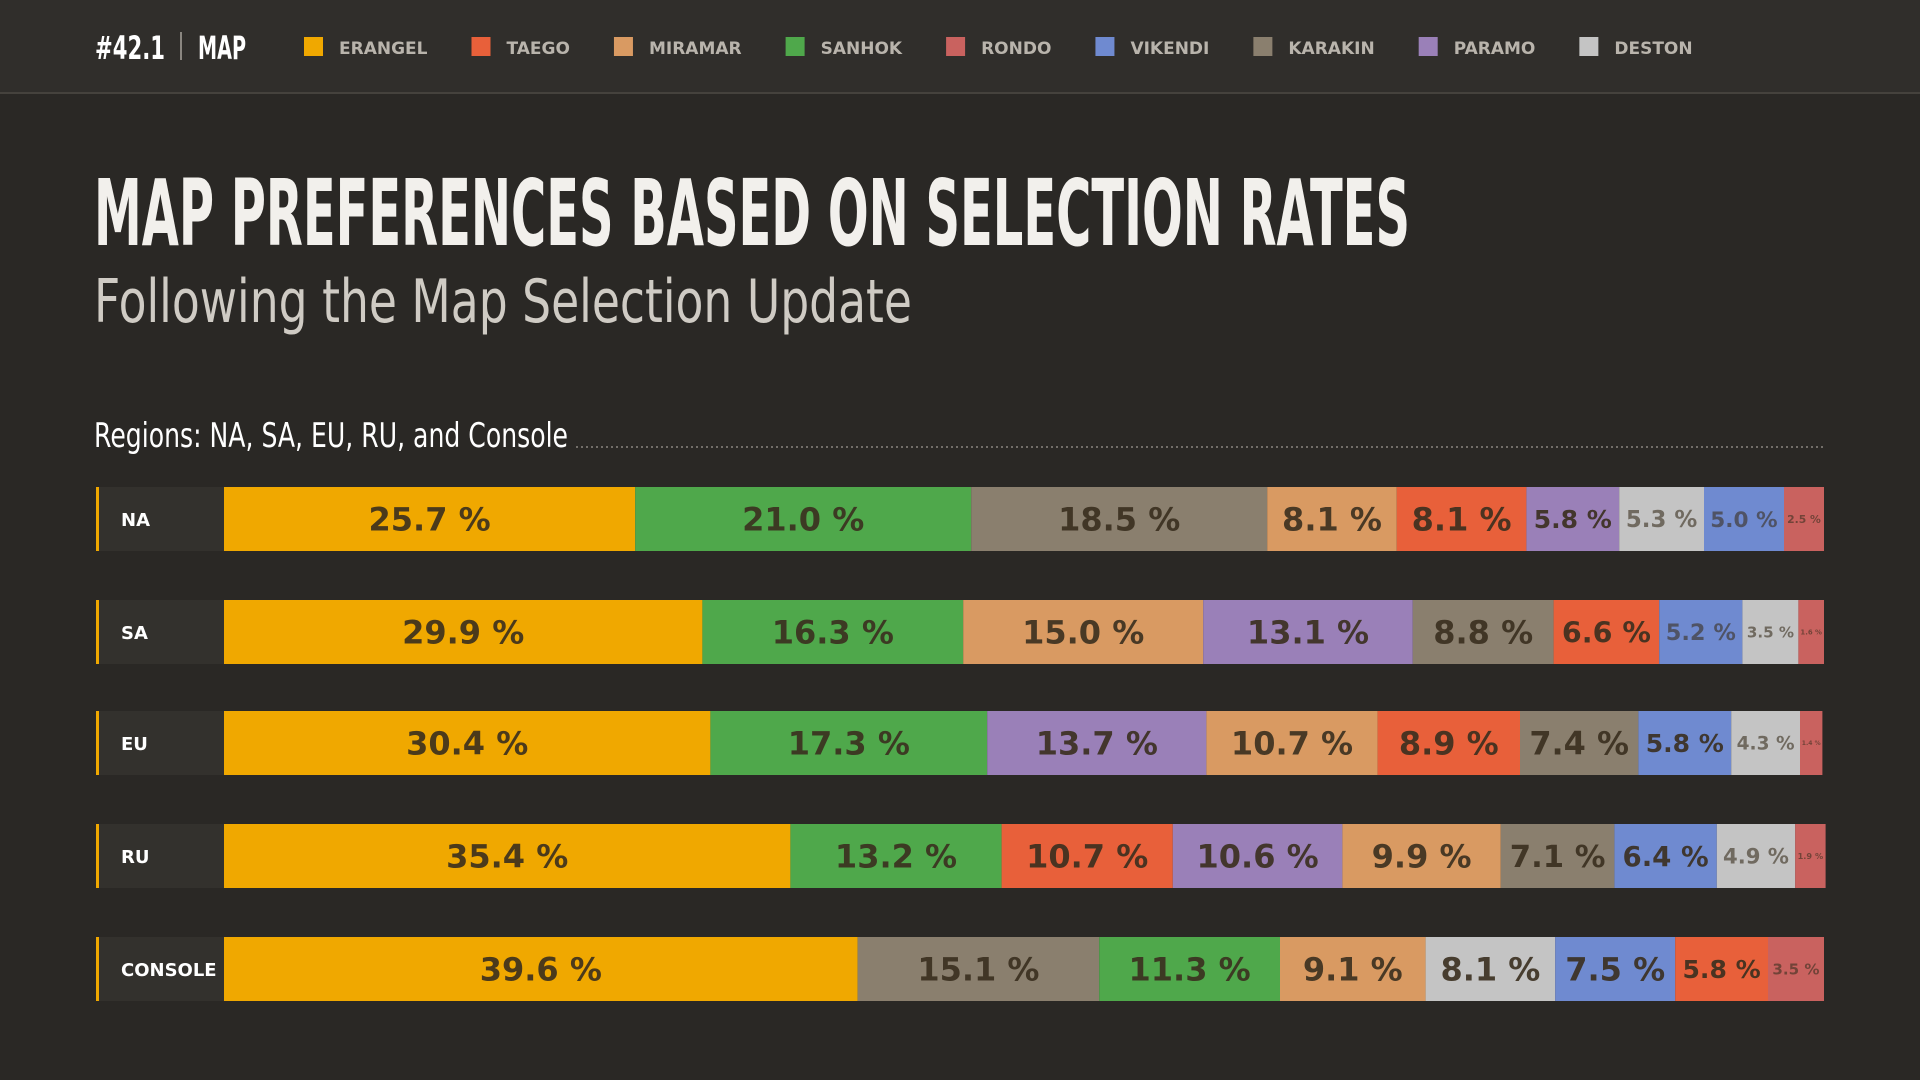 This screenshot has width=1920, height=1080. I want to click on legend-label: RONDO, so click(1016, 49).